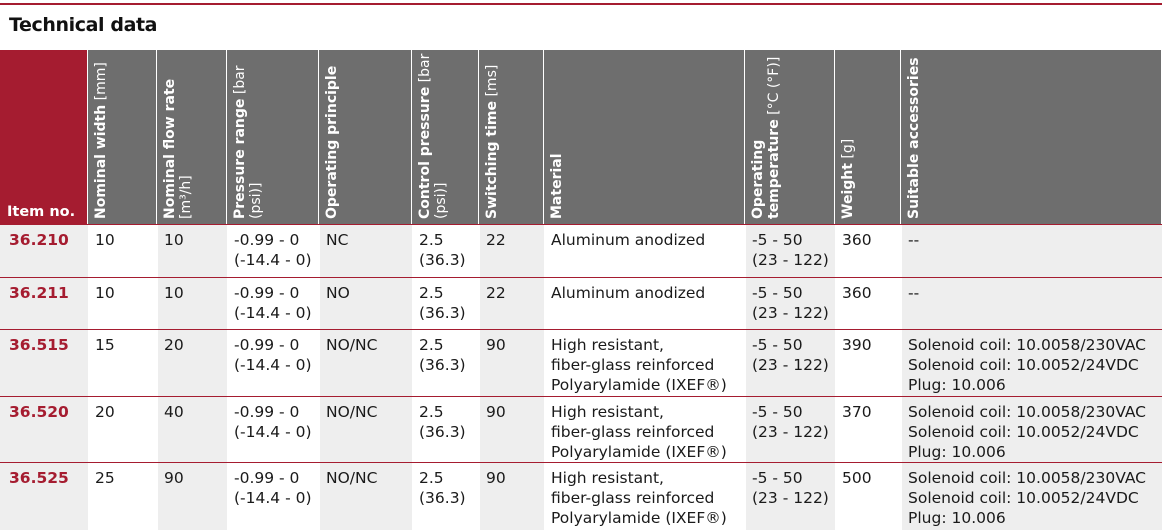 The image size is (1162, 530). I want to click on header-label: Material, so click(557, 186).